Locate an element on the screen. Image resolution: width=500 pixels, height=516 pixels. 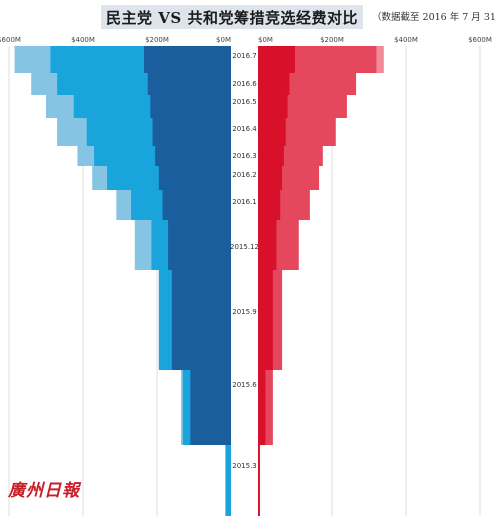
dem-bar-dark-2015.9 is located at coordinates (201, 320).